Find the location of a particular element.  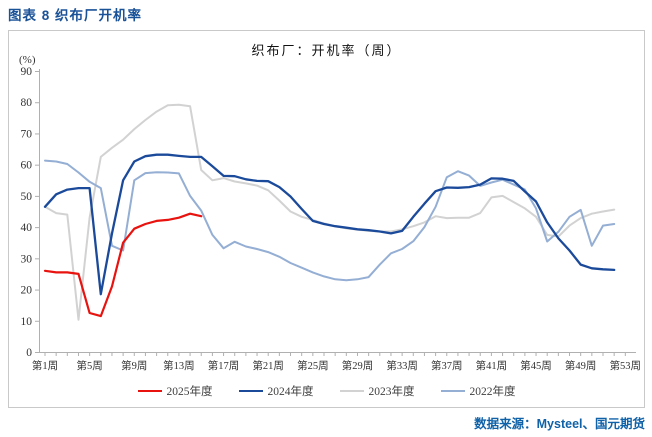

x-axis-tick-label: 第9周 is located at coordinates (134, 365).